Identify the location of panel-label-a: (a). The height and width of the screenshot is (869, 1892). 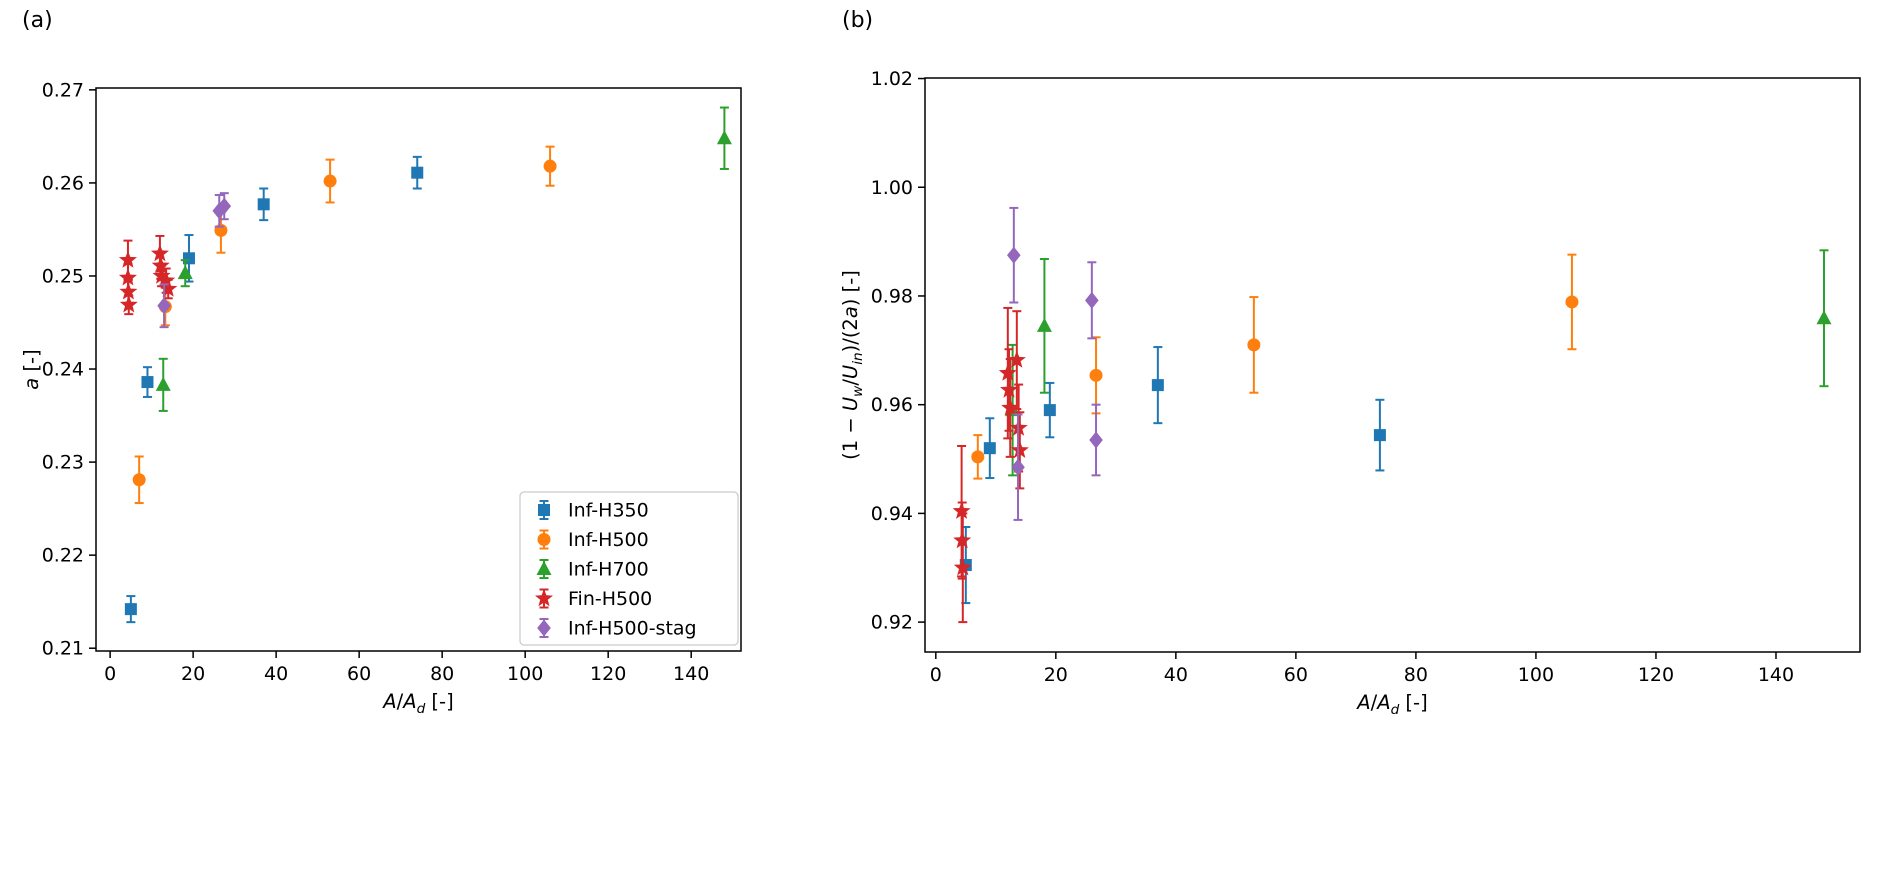
(37, 20).